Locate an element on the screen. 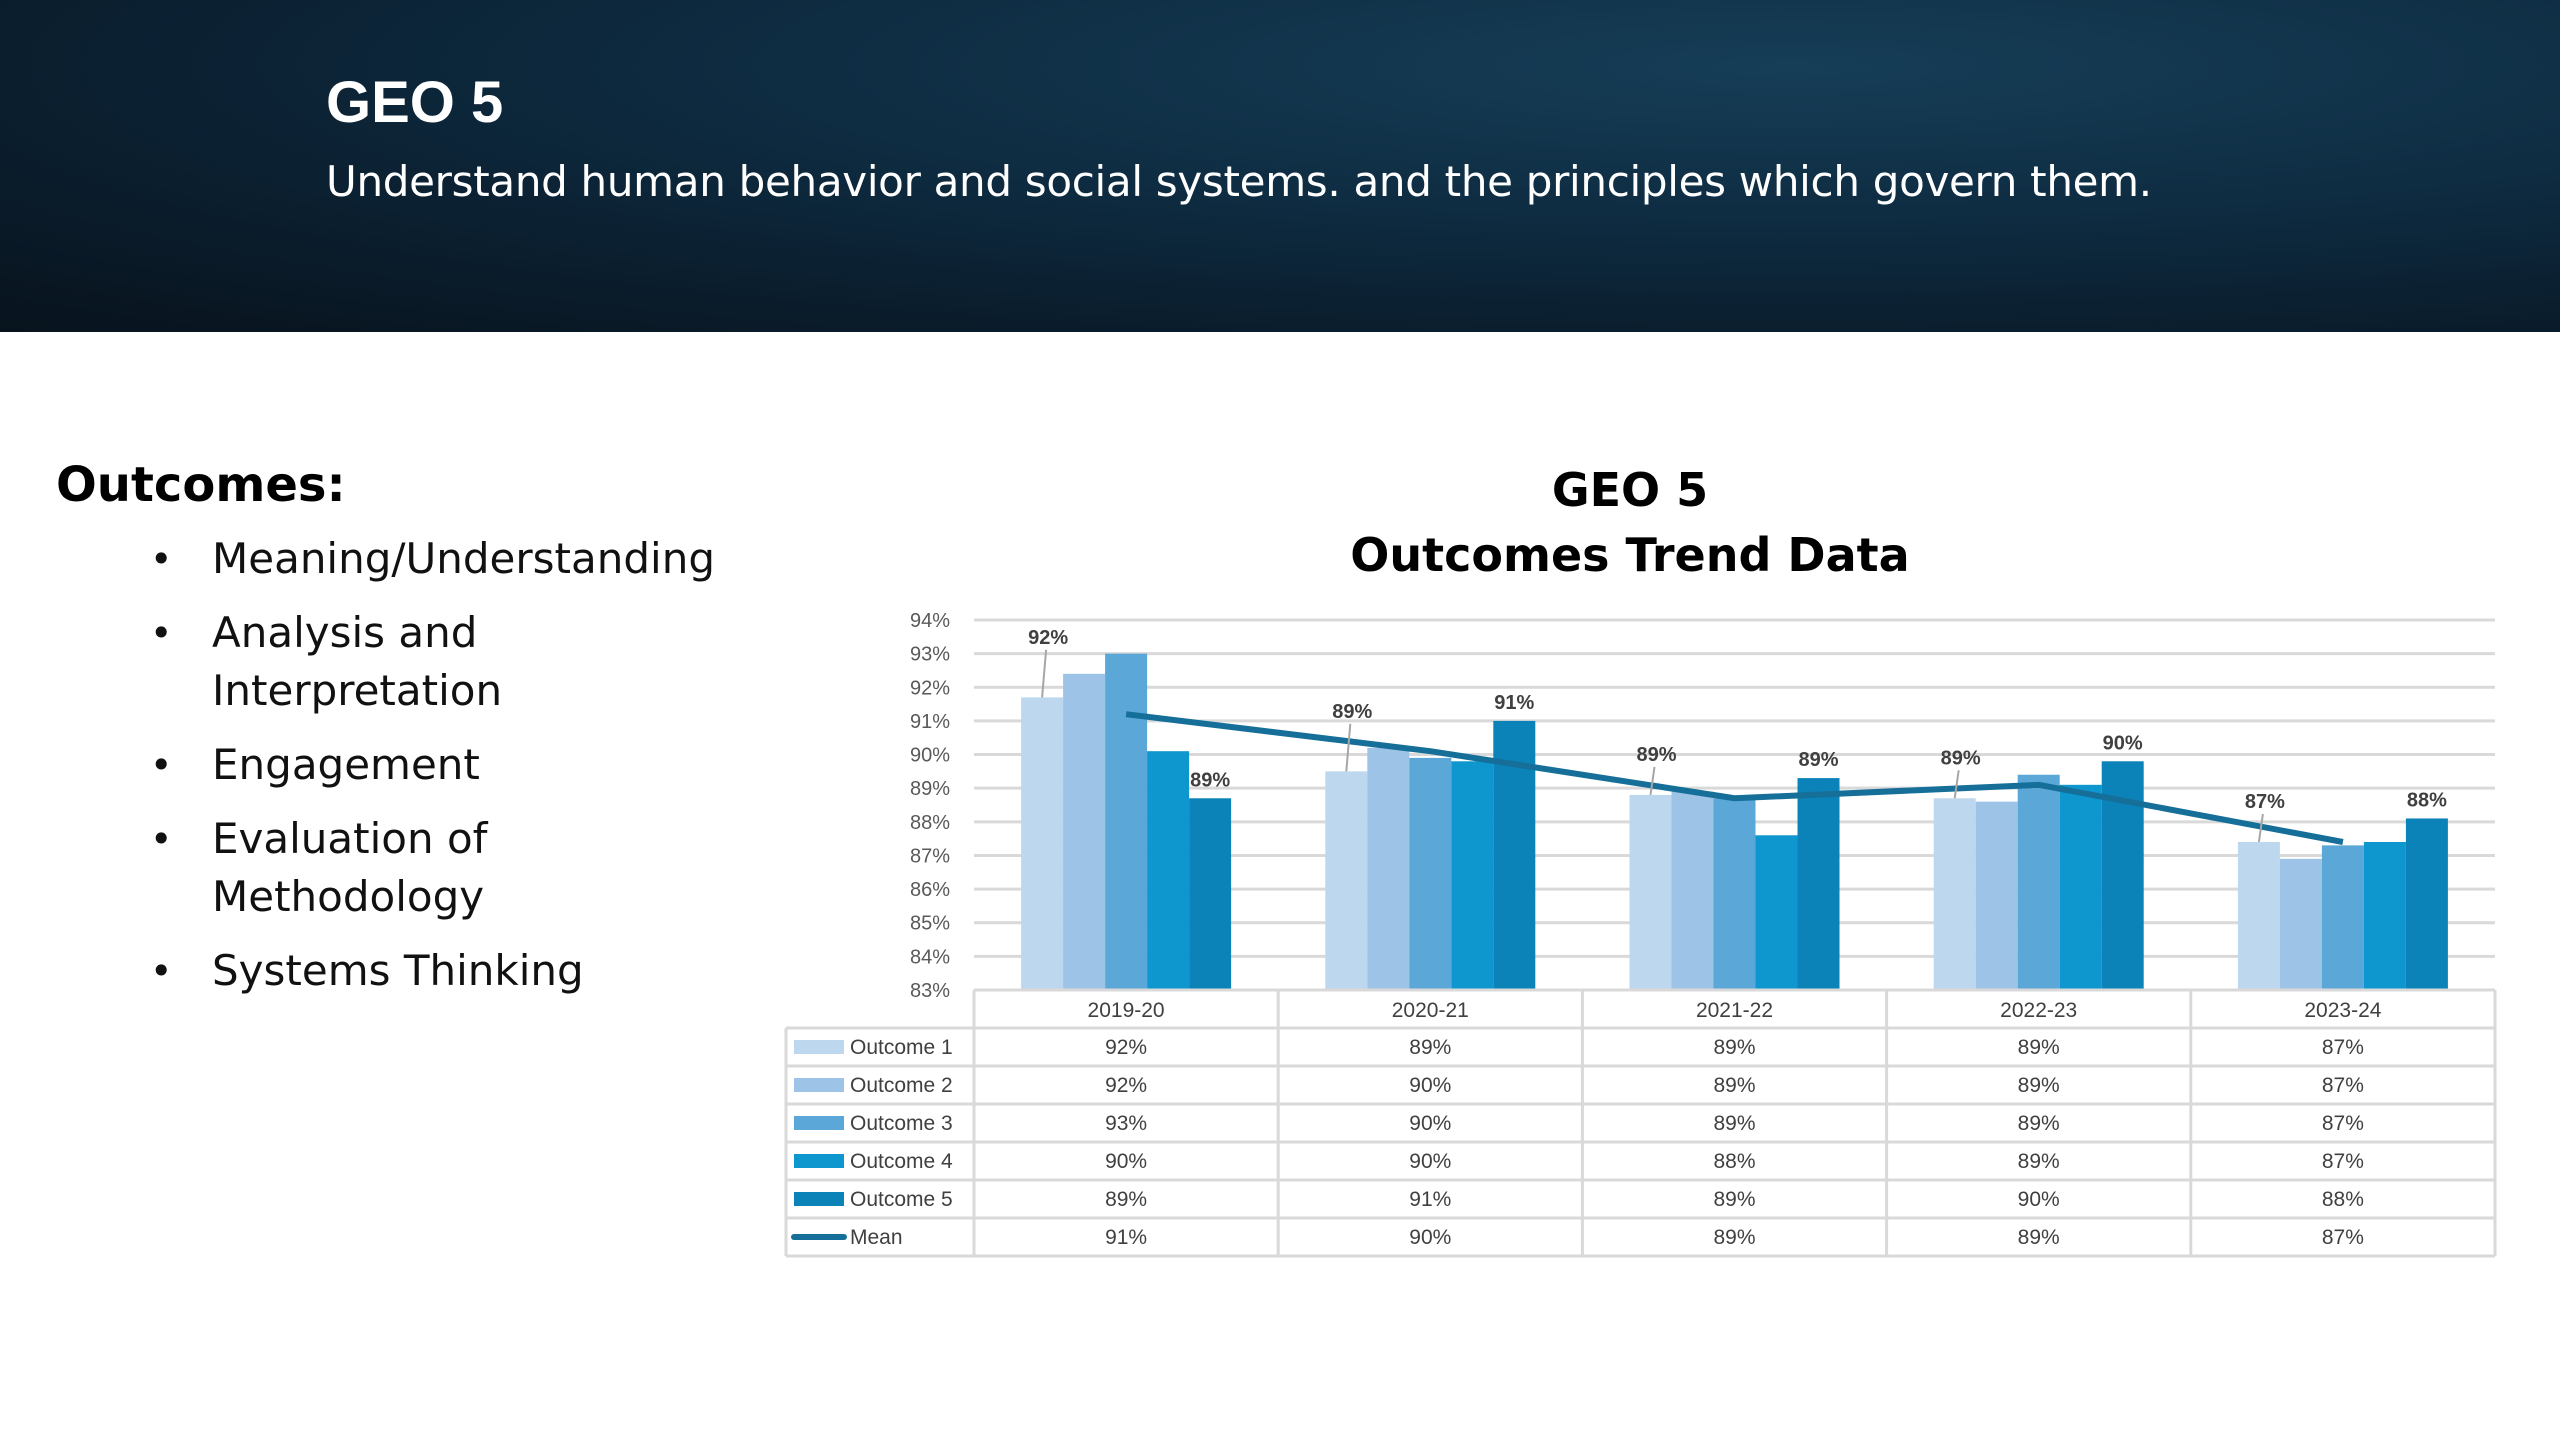  x-category-label: 2020-21 is located at coordinates (1430, 1010).